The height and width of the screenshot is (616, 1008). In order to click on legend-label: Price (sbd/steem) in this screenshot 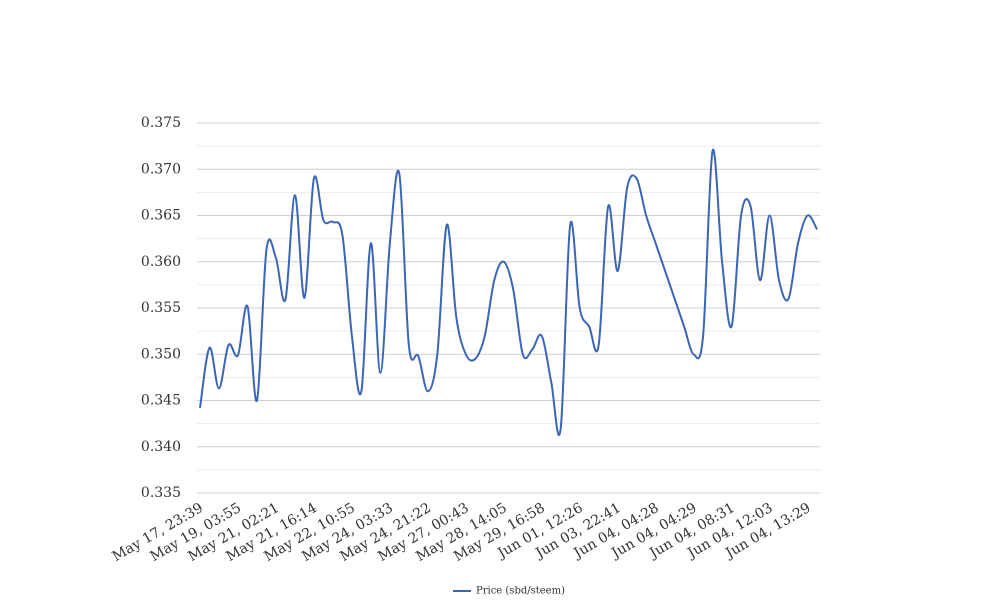, I will do `click(520, 591)`.